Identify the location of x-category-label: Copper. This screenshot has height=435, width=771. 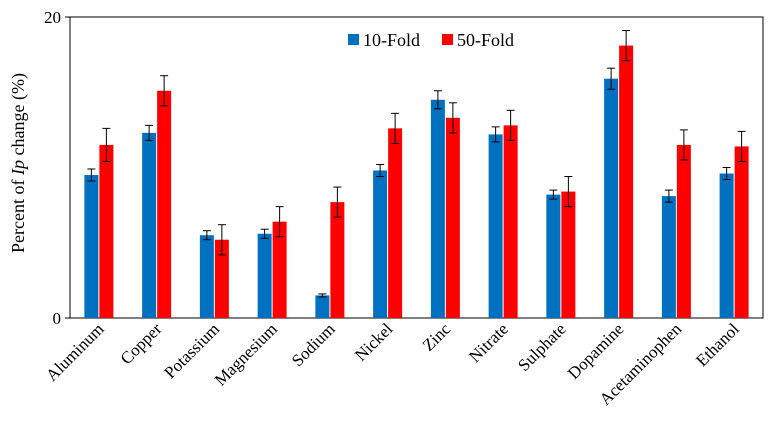
(141, 343).